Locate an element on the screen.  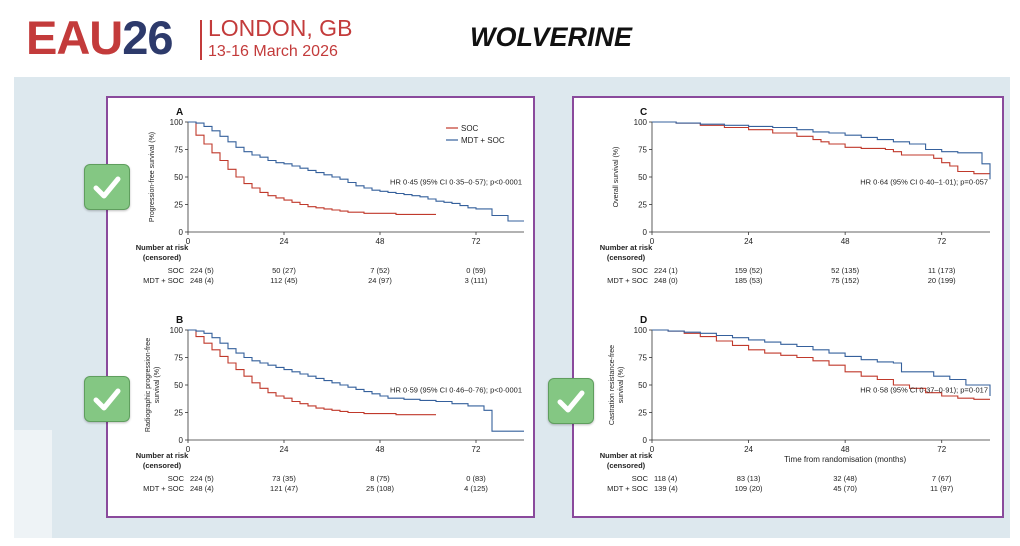
risk-value: 8 (75) is located at coordinates (380, 478).